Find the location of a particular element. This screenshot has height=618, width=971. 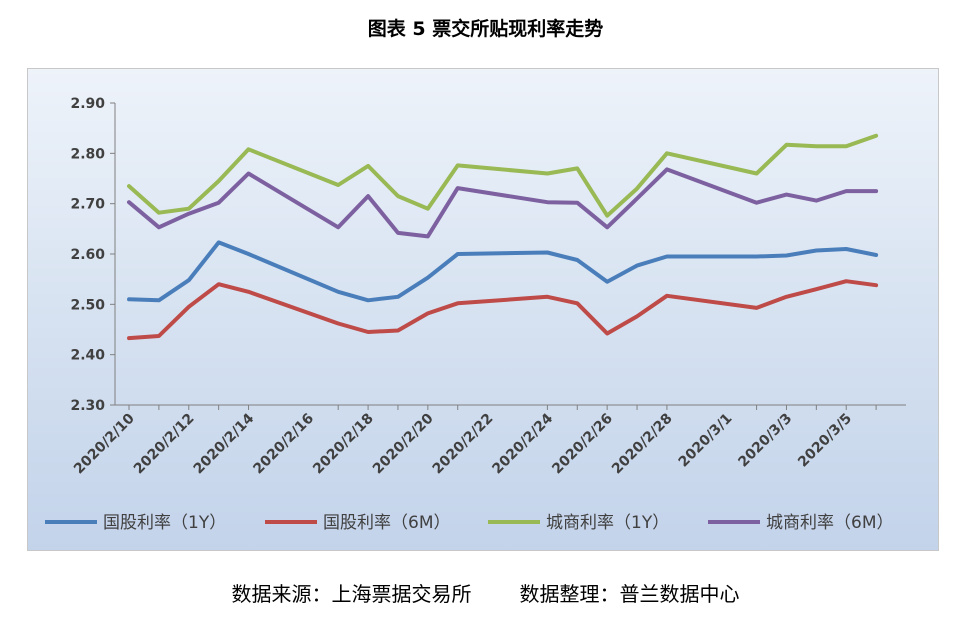

x-tick-label: 2020/3/5 is located at coordinates (825, 441).